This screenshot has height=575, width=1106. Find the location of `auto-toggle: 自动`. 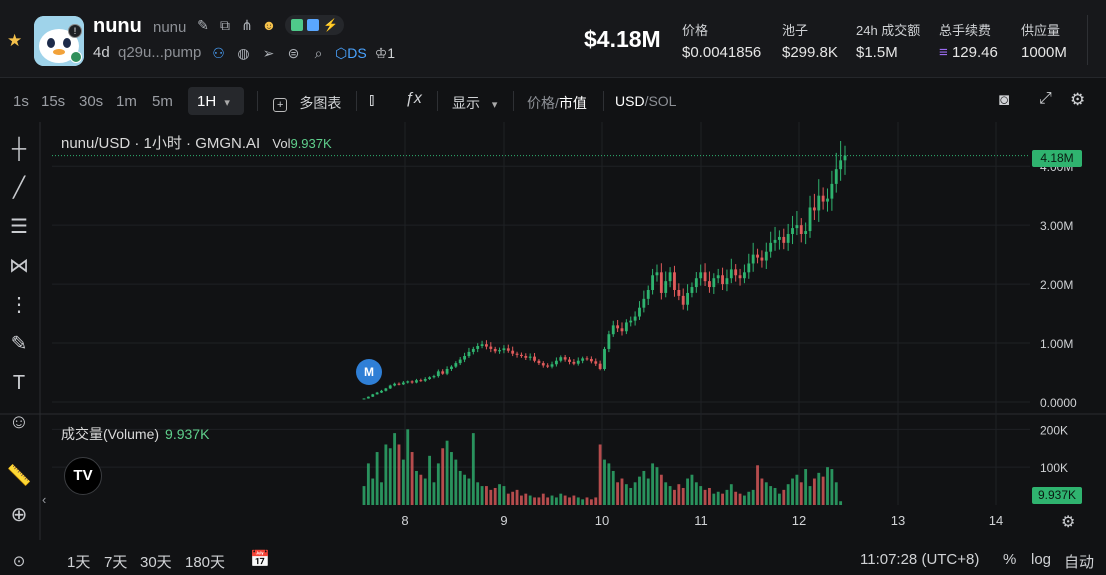

auto-toggle: 自动 is located at coordinates (1079, 562).